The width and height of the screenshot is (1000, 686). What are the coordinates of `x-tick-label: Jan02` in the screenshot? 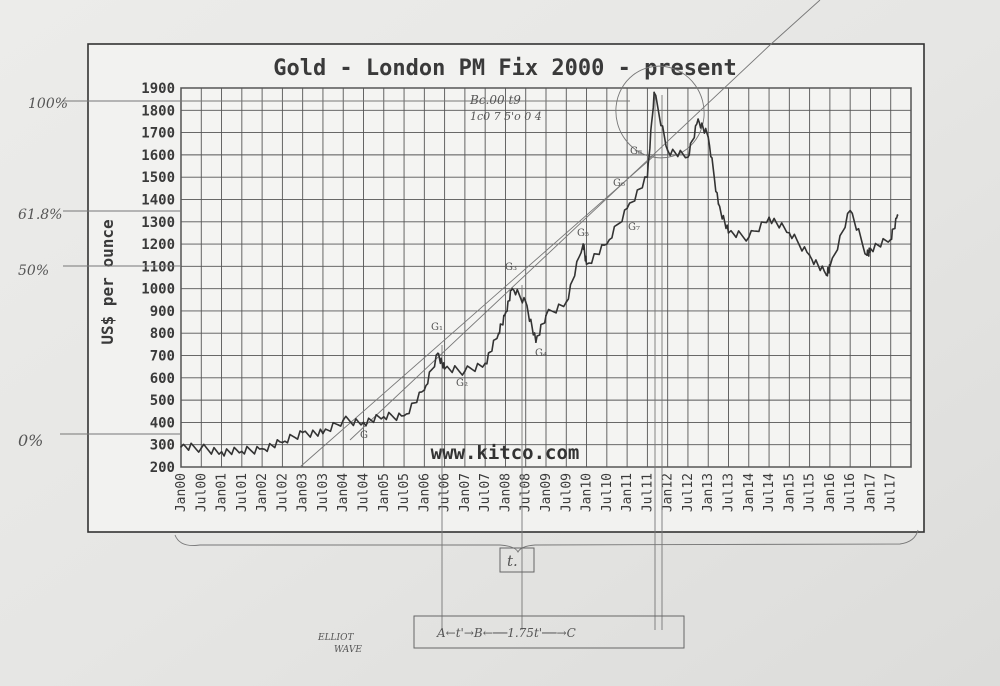 It's located at (262, 492).